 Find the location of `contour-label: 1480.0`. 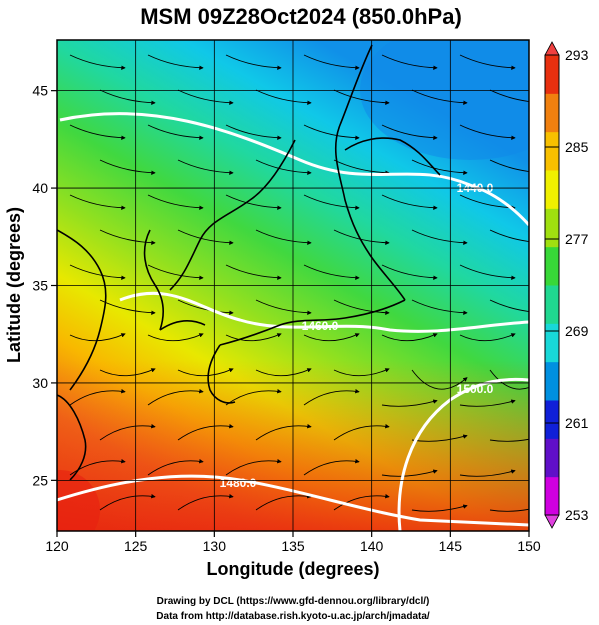

contour-label: 1480.0 is located at coordinates (238, 483).